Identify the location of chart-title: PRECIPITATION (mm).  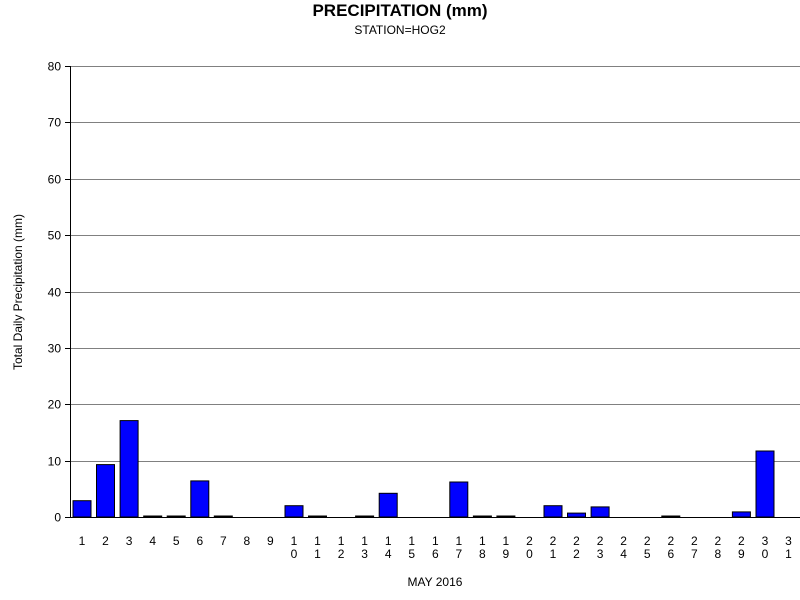
(400, 10).